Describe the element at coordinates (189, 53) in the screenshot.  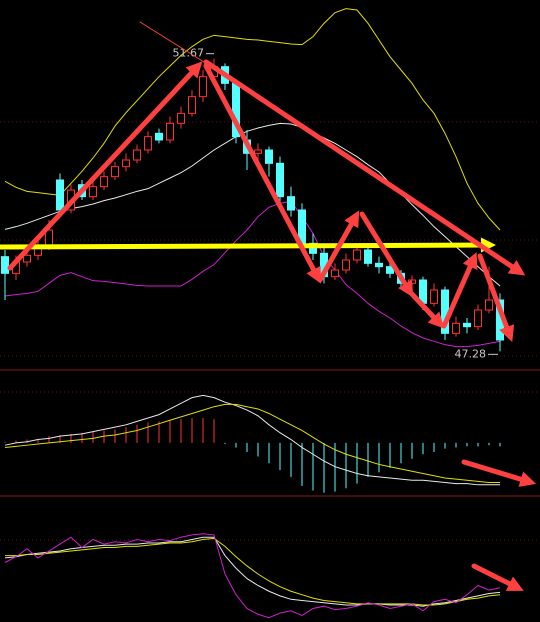
I see `high-label: 51.67` at that location.